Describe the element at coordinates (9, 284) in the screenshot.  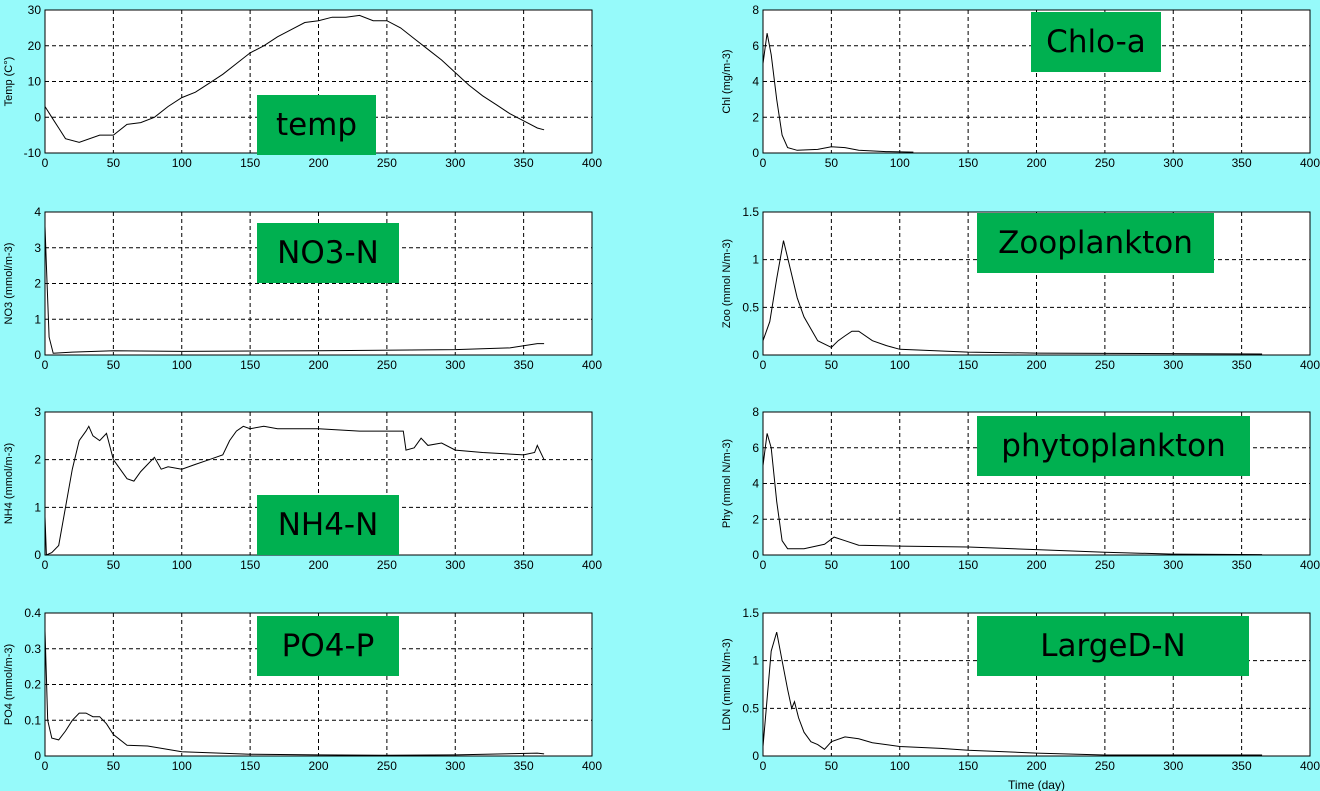
I see `y-axis-label: NO3 (mmol/m-3)` at that location.